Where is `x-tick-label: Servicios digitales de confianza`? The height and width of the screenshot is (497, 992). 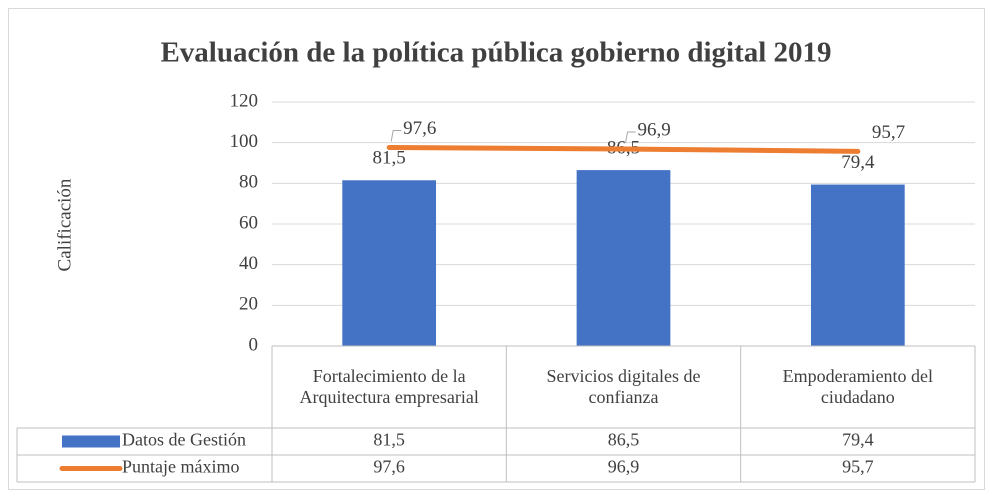 x-tick-label: Servicios digitales de confianza is located at coordinates (623, 386).